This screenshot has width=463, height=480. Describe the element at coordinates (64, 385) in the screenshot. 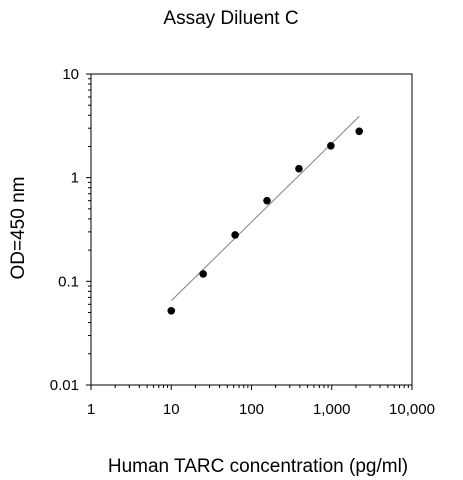

I see `y-tick-label: 0.01` at that location.